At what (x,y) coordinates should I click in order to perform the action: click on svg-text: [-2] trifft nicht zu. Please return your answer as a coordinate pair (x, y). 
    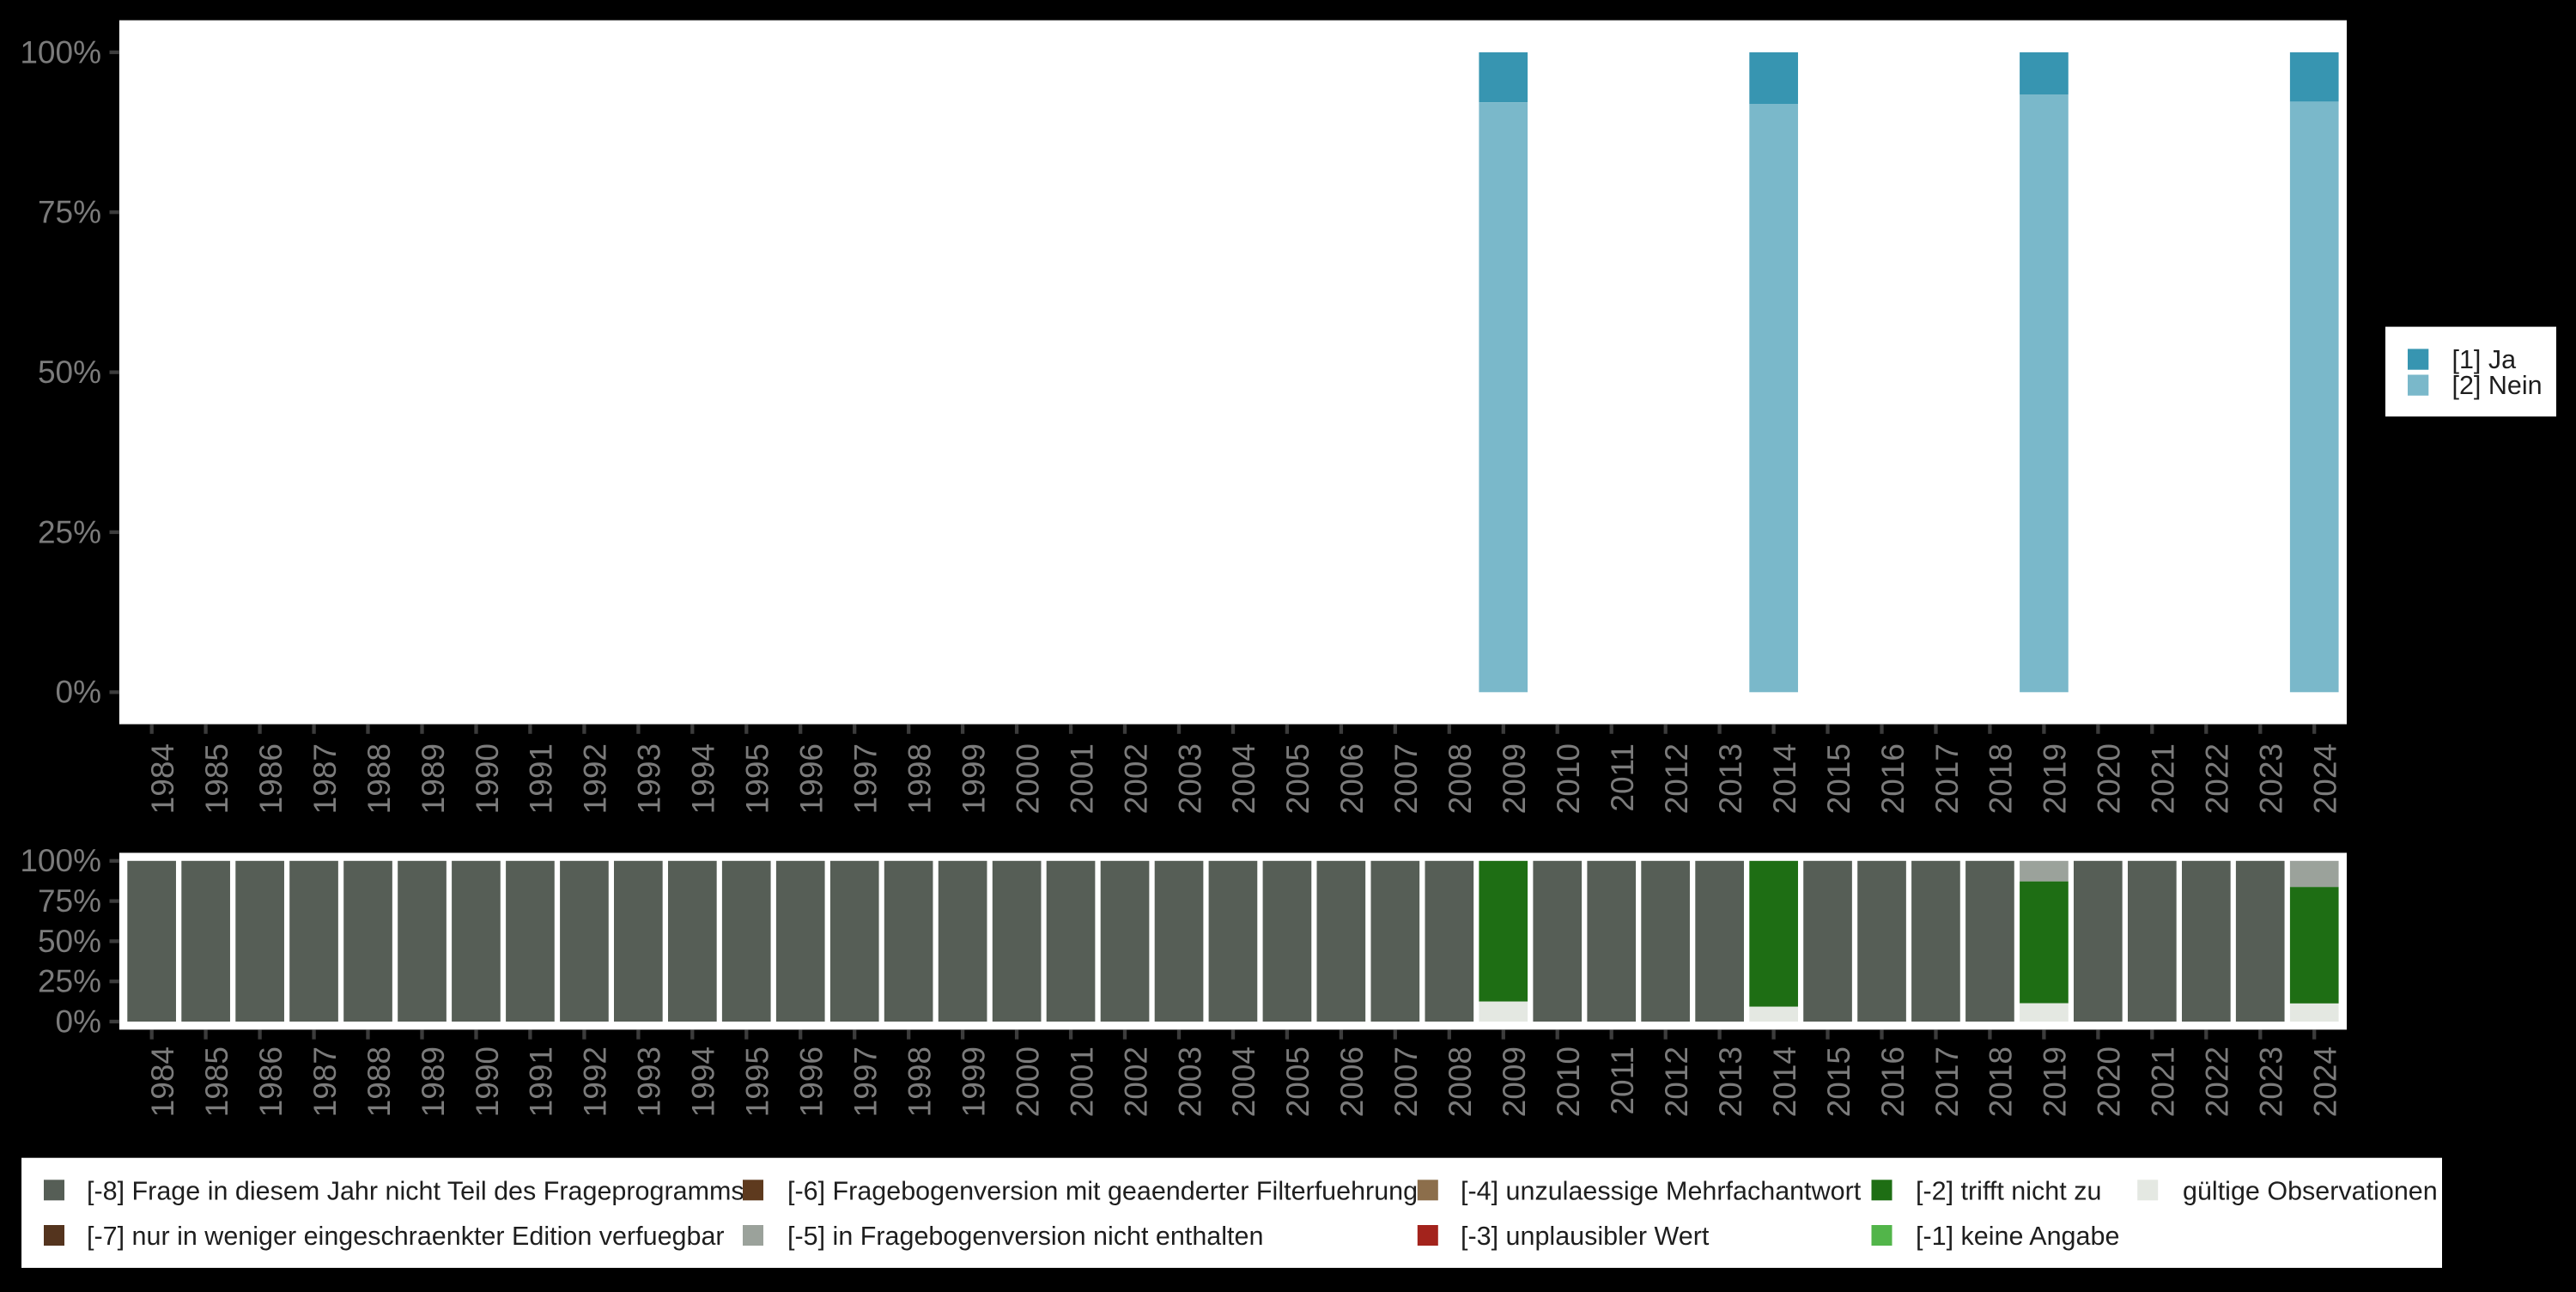
    Looking at the image, I should click on (2009, 1191).